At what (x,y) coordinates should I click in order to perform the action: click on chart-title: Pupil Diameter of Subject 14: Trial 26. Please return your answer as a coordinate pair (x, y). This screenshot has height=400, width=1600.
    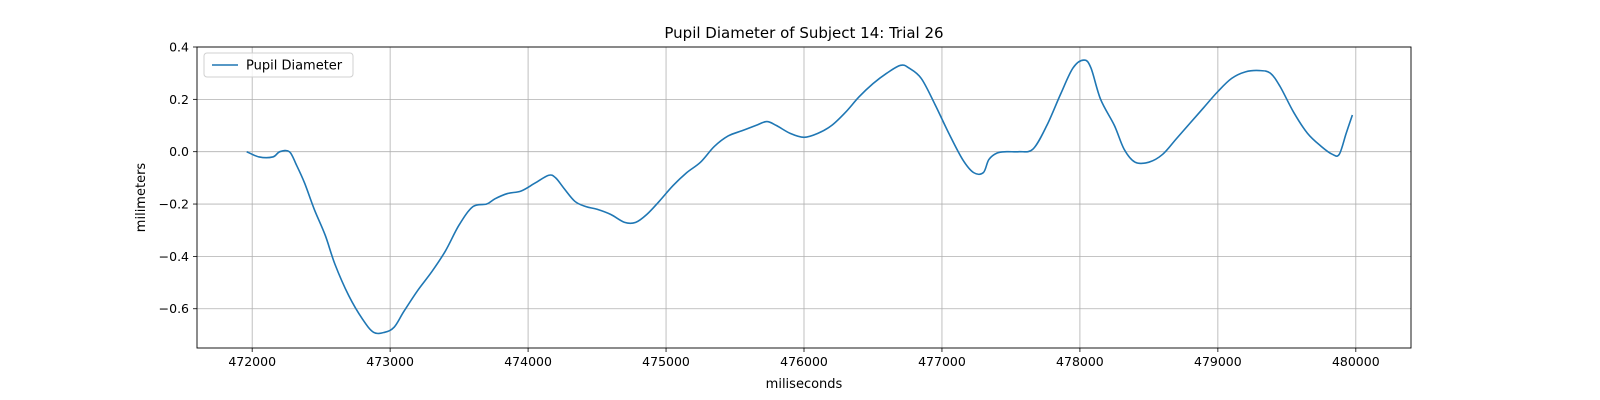
    Looking at the image, I should click on (803, 33).